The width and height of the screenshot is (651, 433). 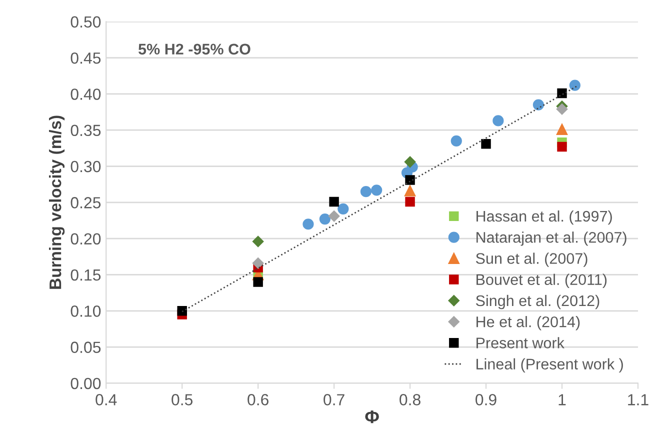 I want to click on y-tick-label: 0.00, so click(x=85, y=384).